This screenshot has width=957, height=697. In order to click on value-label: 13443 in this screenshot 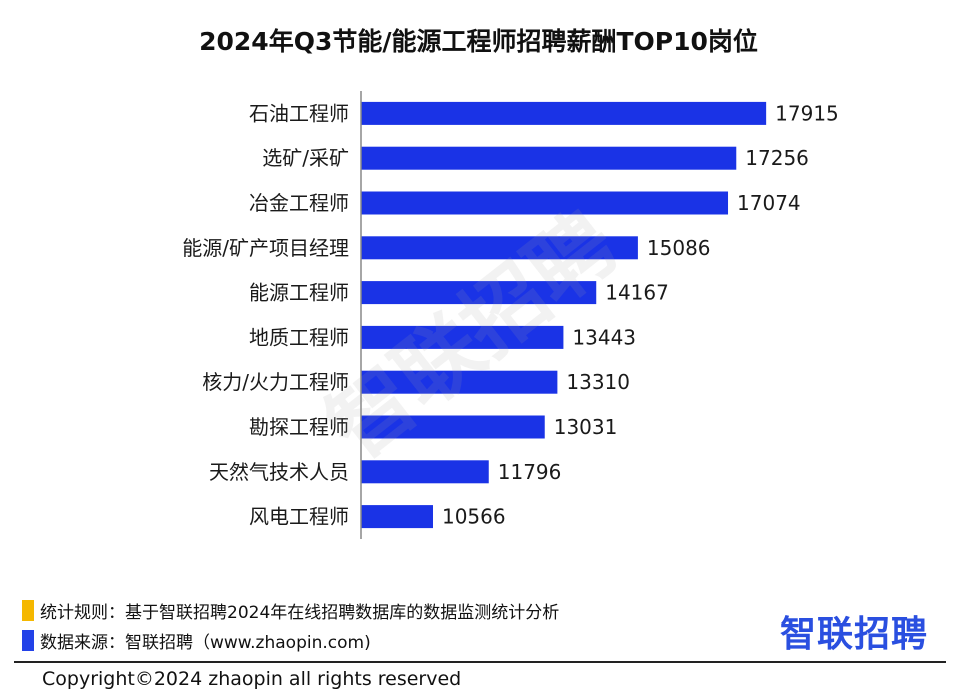, I will do `click(604, 337)`.